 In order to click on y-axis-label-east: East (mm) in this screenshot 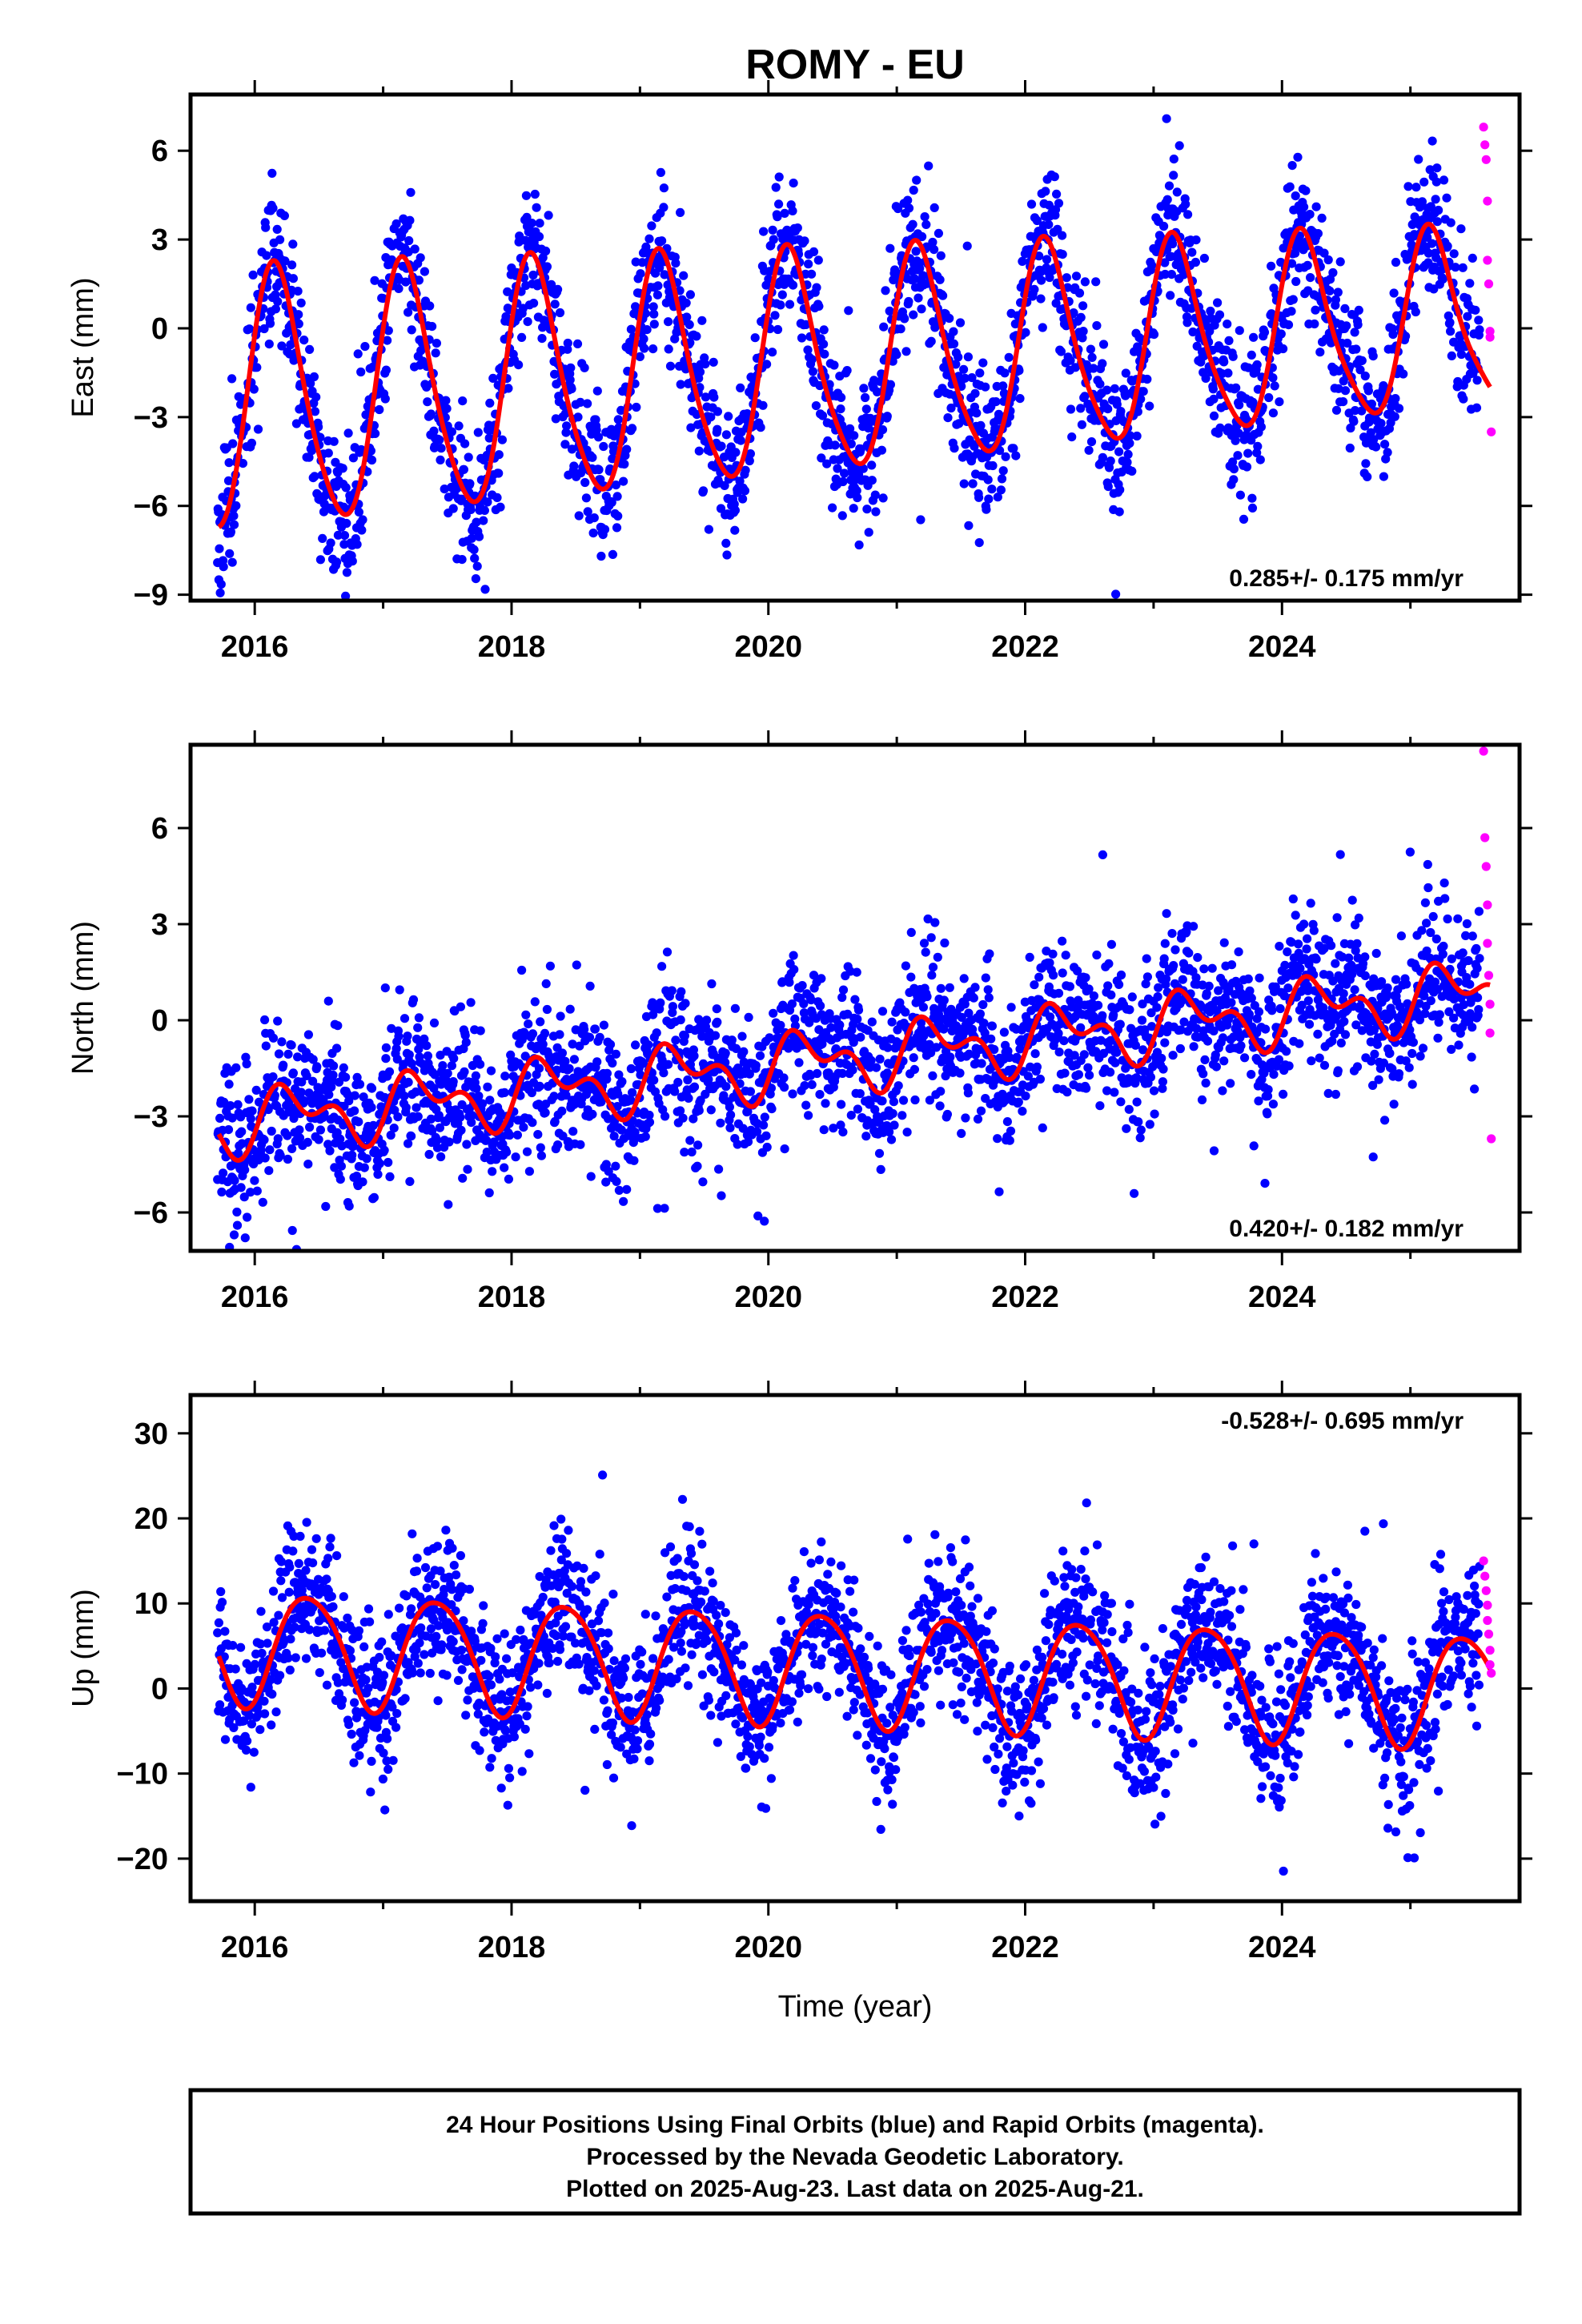, I will do `click(83, 347)`.